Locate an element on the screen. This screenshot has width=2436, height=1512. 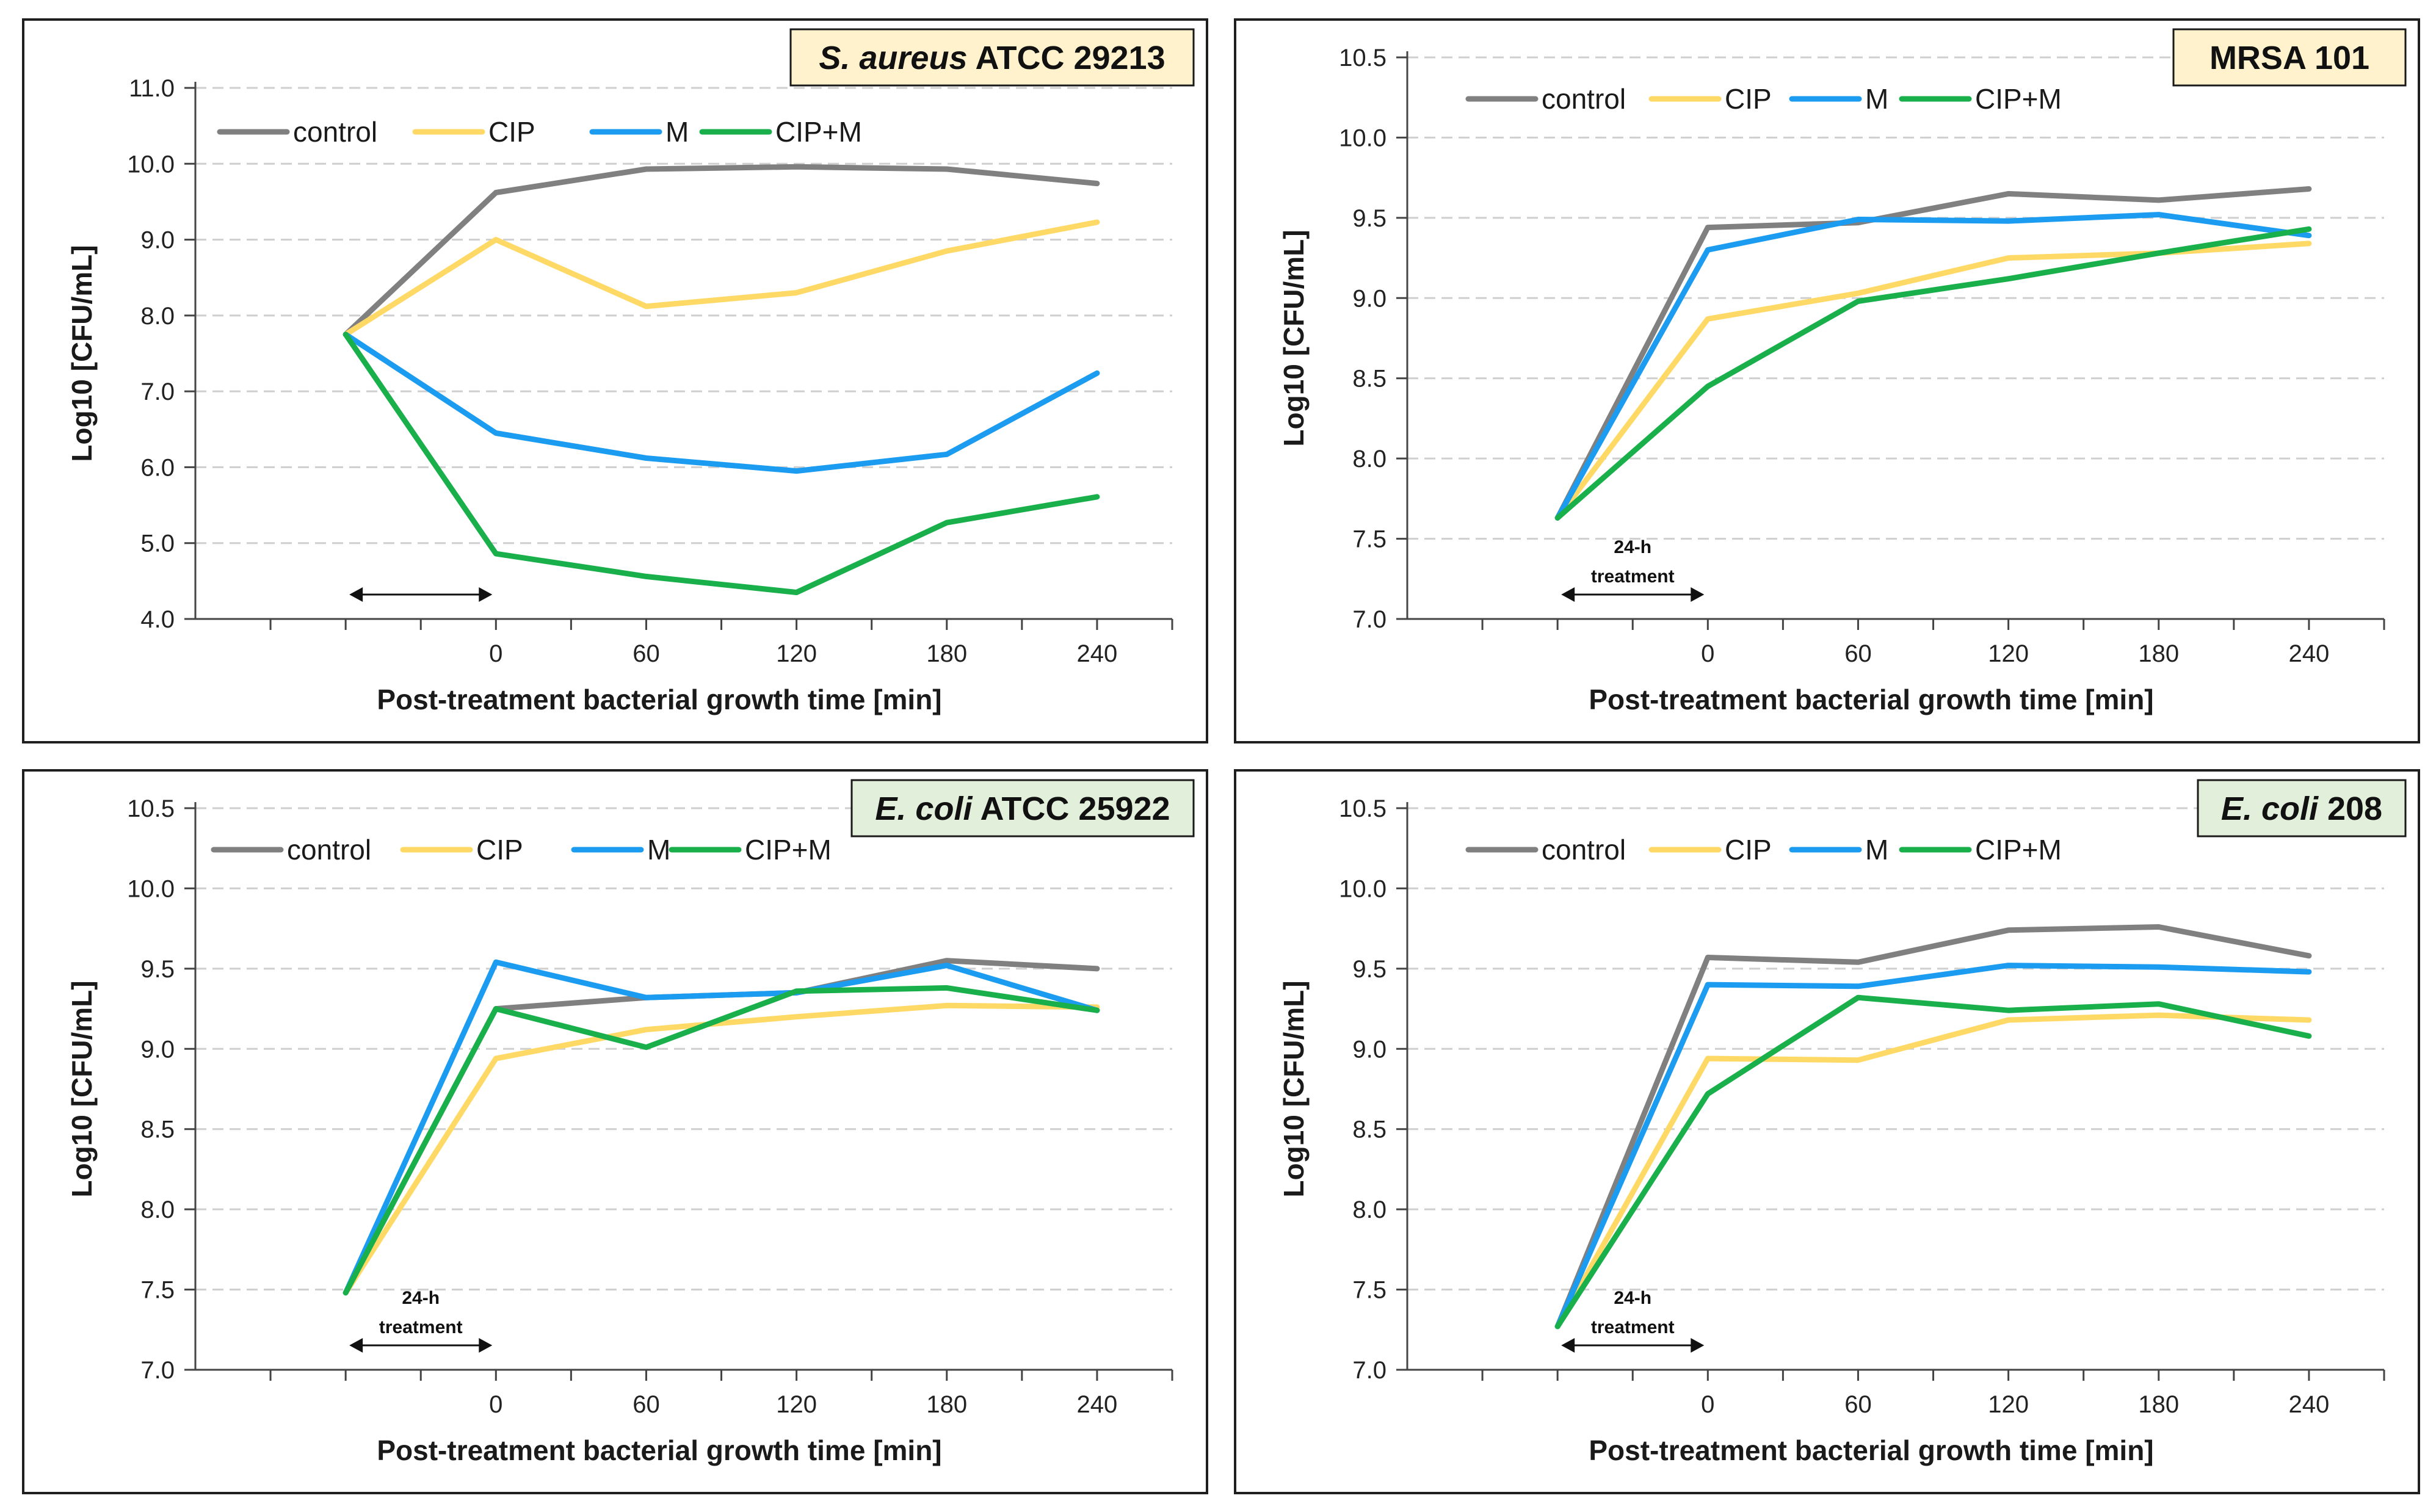
chart-title-rest: ATCC 29213 is located at coordinates (1066, 58).